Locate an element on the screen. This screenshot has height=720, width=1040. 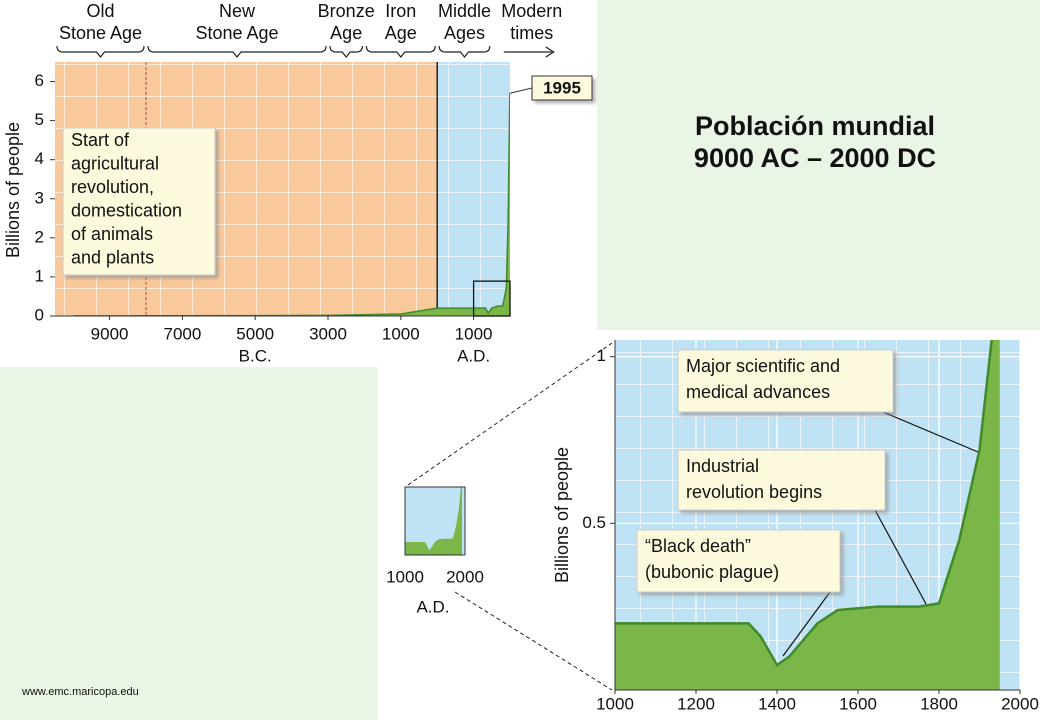
annotation-text: agricultural is located at coordinates (115, 163).